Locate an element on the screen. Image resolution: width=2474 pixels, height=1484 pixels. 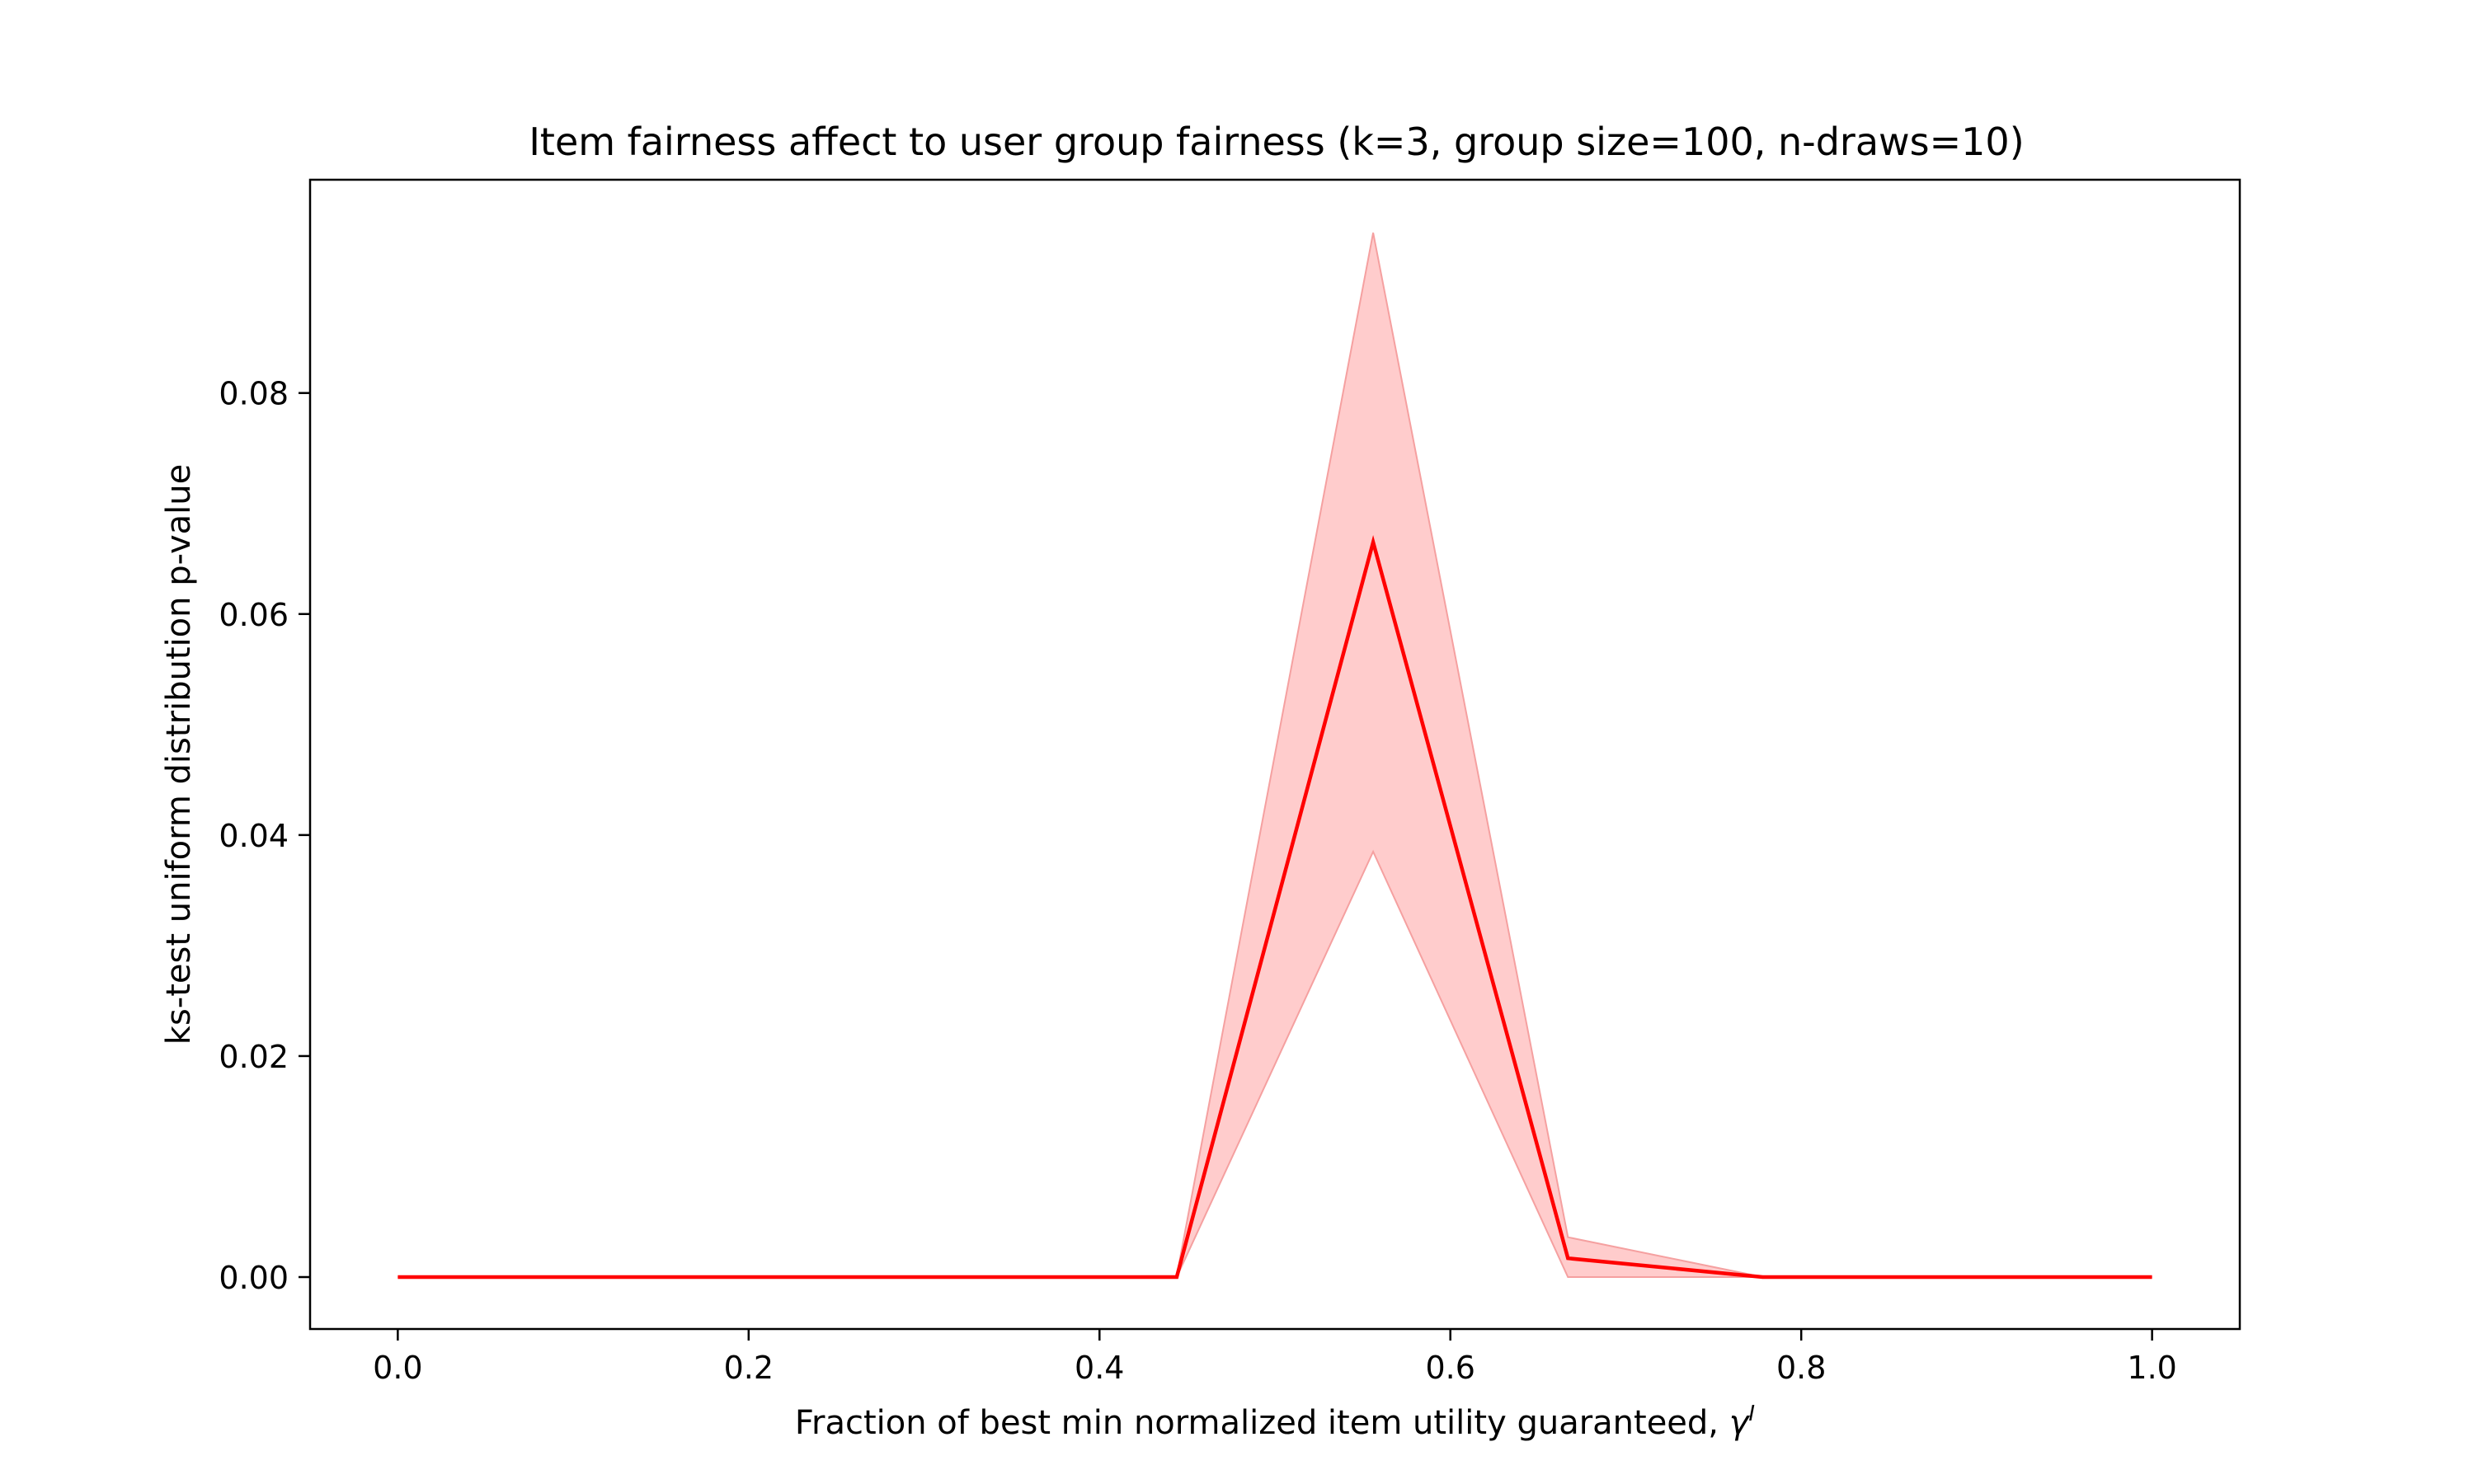
x-tick-label-2: 0.4 is located at coordinates (1099, 1368).